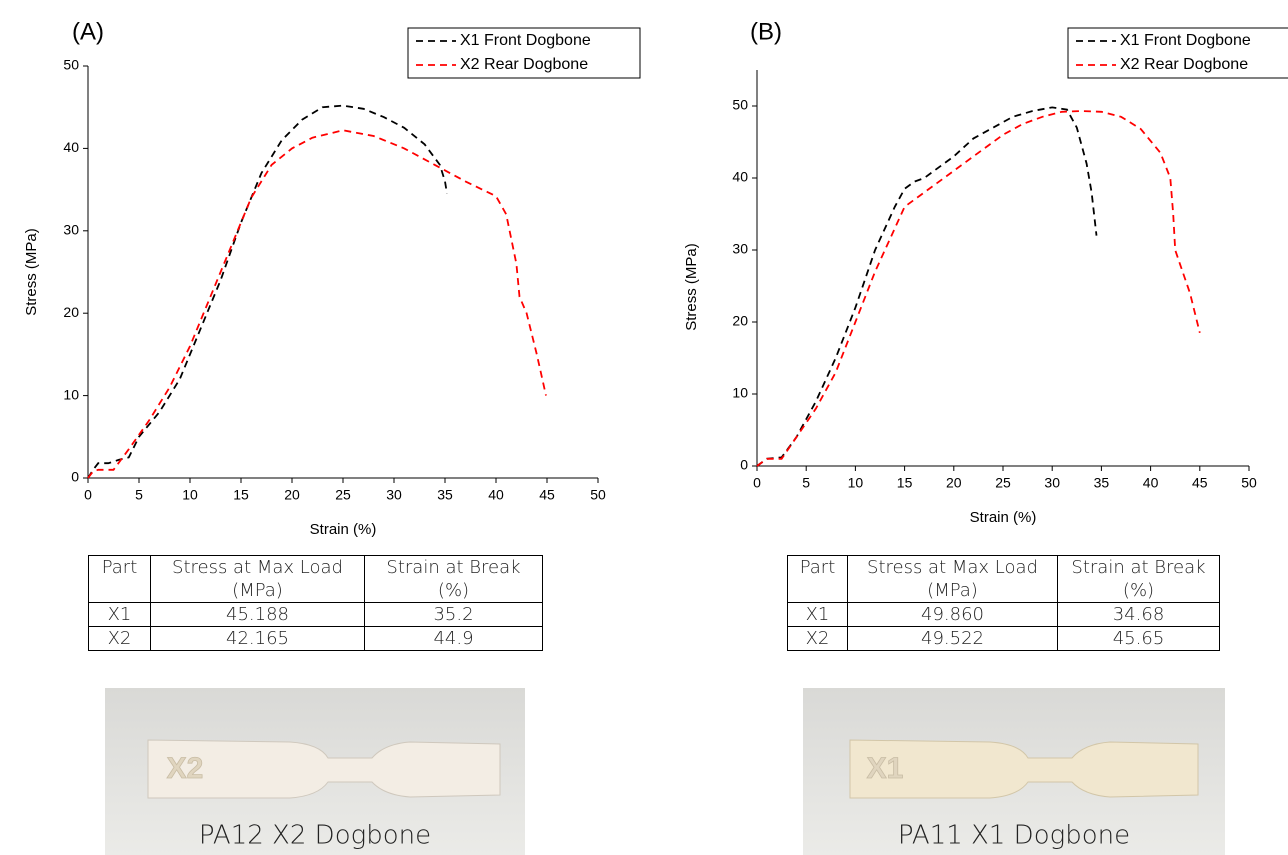 Image resolution: width=1288 pixels, height=855 pixels. I want to click on table-cell: 45.188, so click(257, 614).